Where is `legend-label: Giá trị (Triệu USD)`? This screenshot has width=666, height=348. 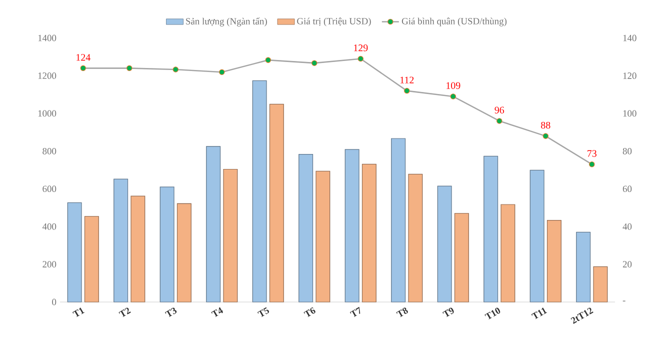 legend-label: Giá trị (Triệu USD) is located at coordinates (334, 22).